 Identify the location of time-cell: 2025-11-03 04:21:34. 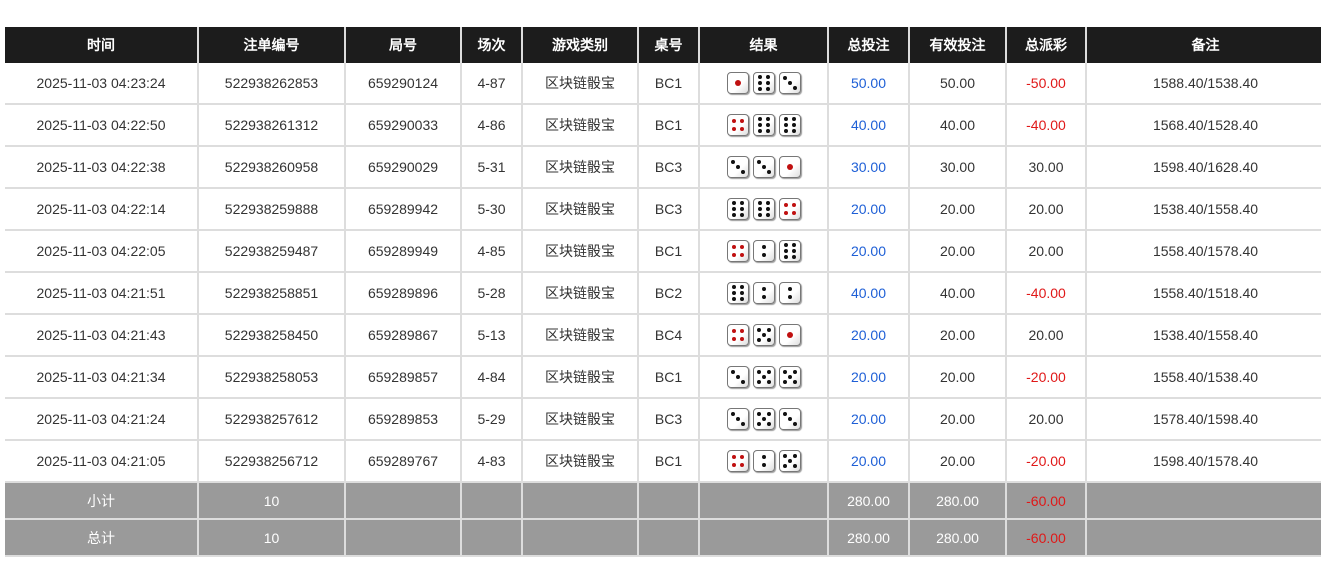
(102, 377).